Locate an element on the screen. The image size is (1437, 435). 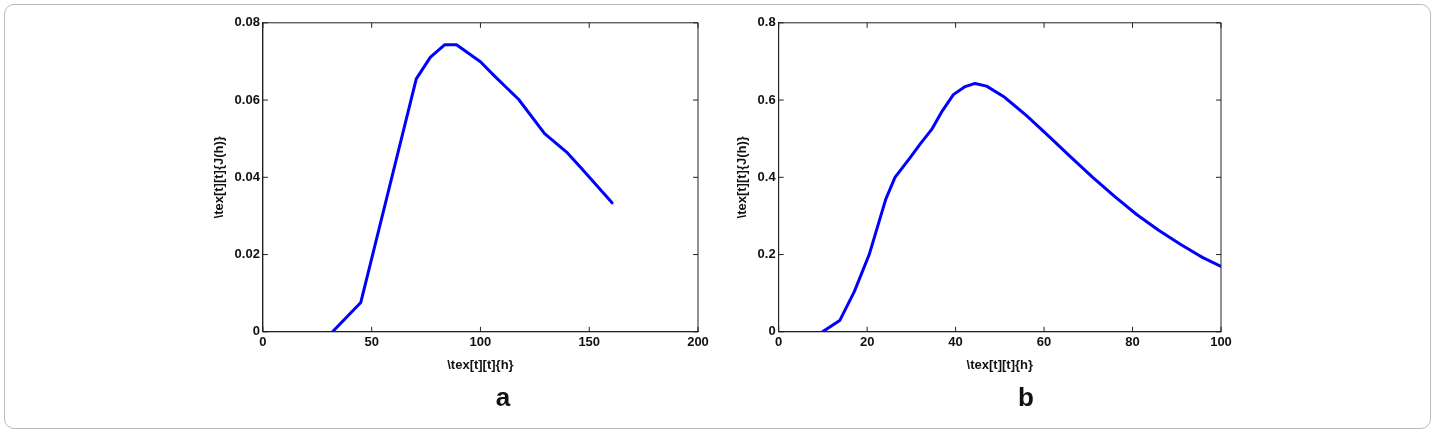
y-tick-label: 0.08 is located at coordinates (247, 22).